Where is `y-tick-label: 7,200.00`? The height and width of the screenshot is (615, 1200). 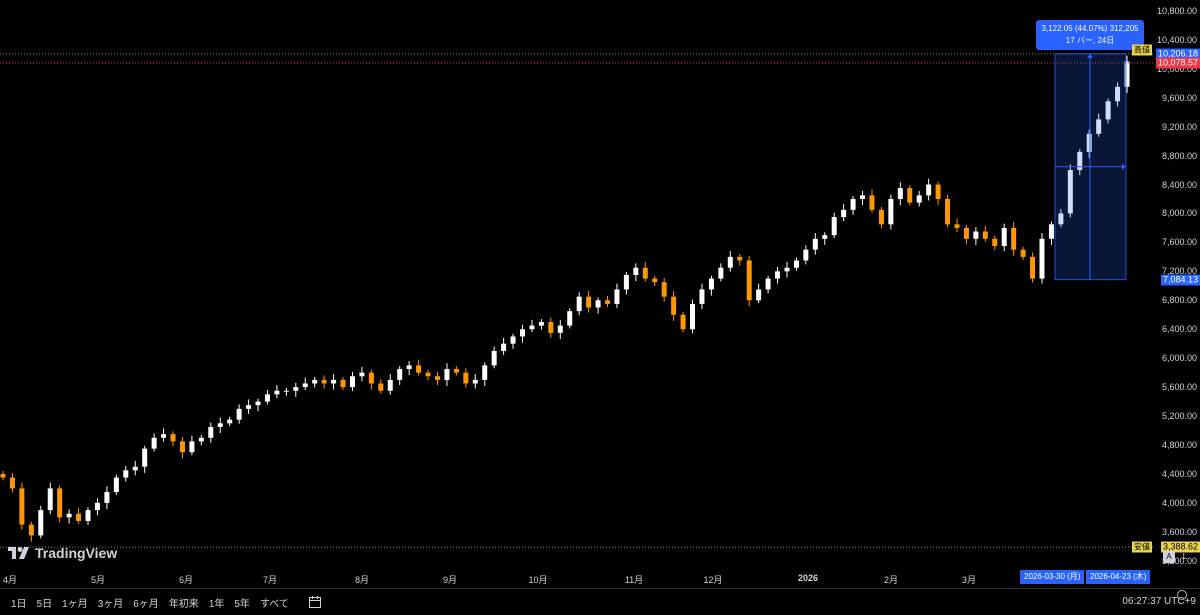
y-tick-label: 7,200.00 is located at coordinates (1179, 271).